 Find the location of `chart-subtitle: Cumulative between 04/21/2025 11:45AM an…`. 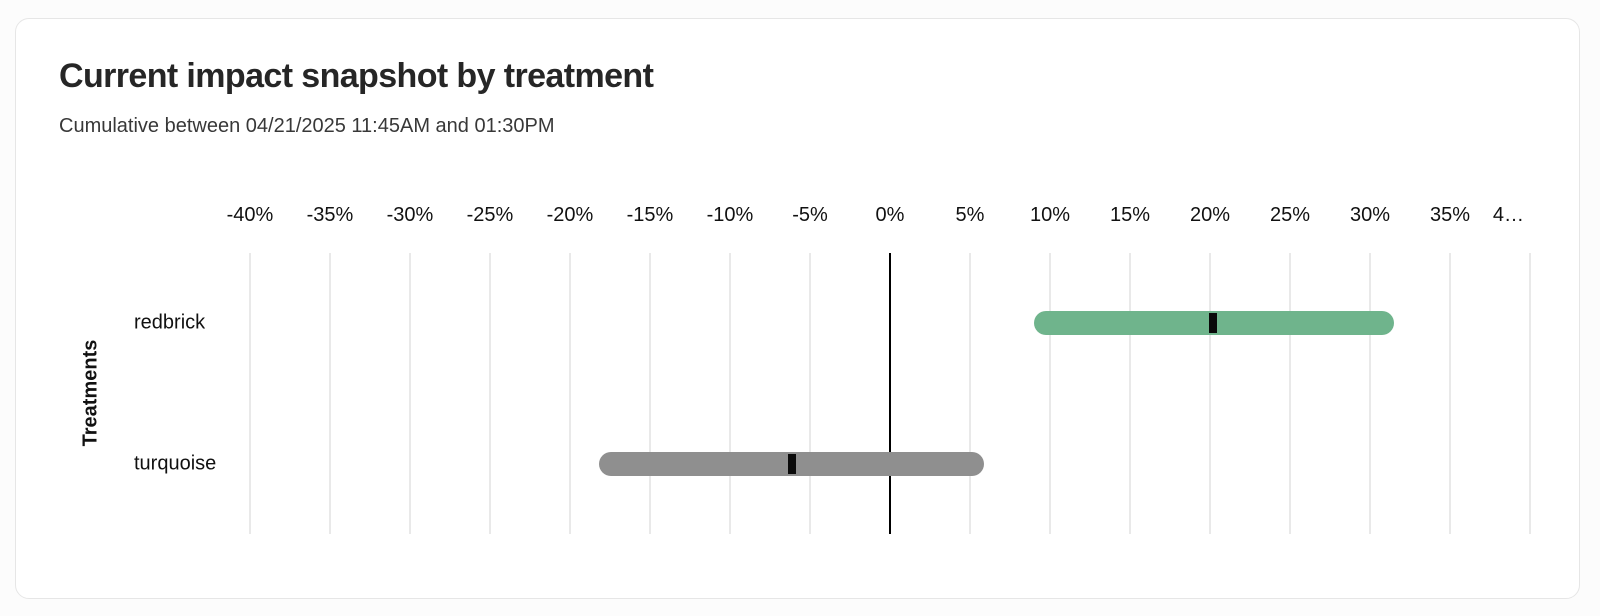

chart-subtitle: Cumulative between 04/21/2025 11:45AM an… is located at coordinates (307, 126).